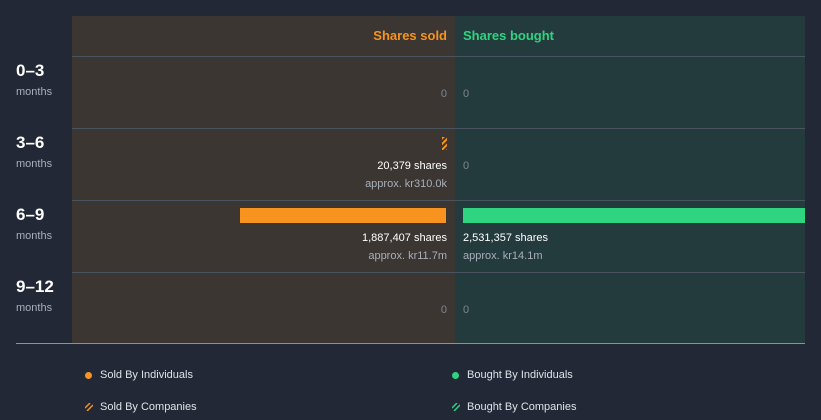 The image size is (821, 420). I want to click on sold-shares-value: 20,379 shares, so click(412, 166).